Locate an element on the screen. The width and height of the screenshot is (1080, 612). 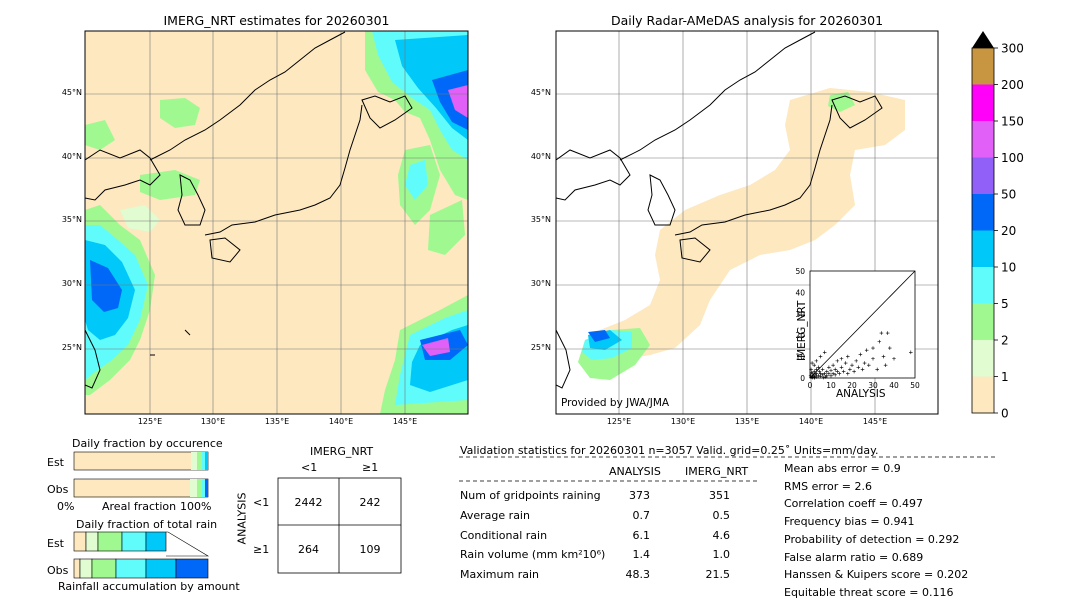
validation-score: Hanssen & Kuipers score = 0.202 is located at coordinates (876, 575).